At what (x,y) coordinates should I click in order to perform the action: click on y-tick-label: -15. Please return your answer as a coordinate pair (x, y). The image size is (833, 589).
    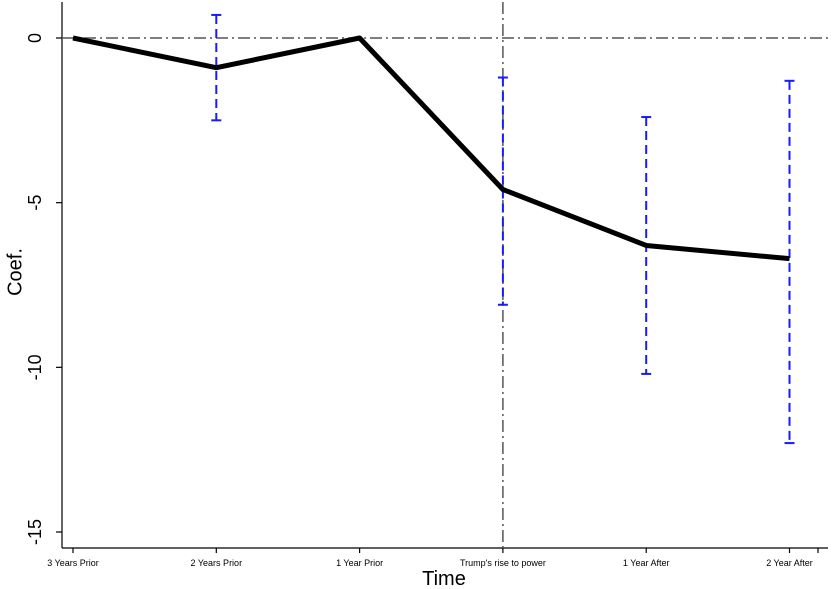
    Looking at the image, I should click on (35, 532).